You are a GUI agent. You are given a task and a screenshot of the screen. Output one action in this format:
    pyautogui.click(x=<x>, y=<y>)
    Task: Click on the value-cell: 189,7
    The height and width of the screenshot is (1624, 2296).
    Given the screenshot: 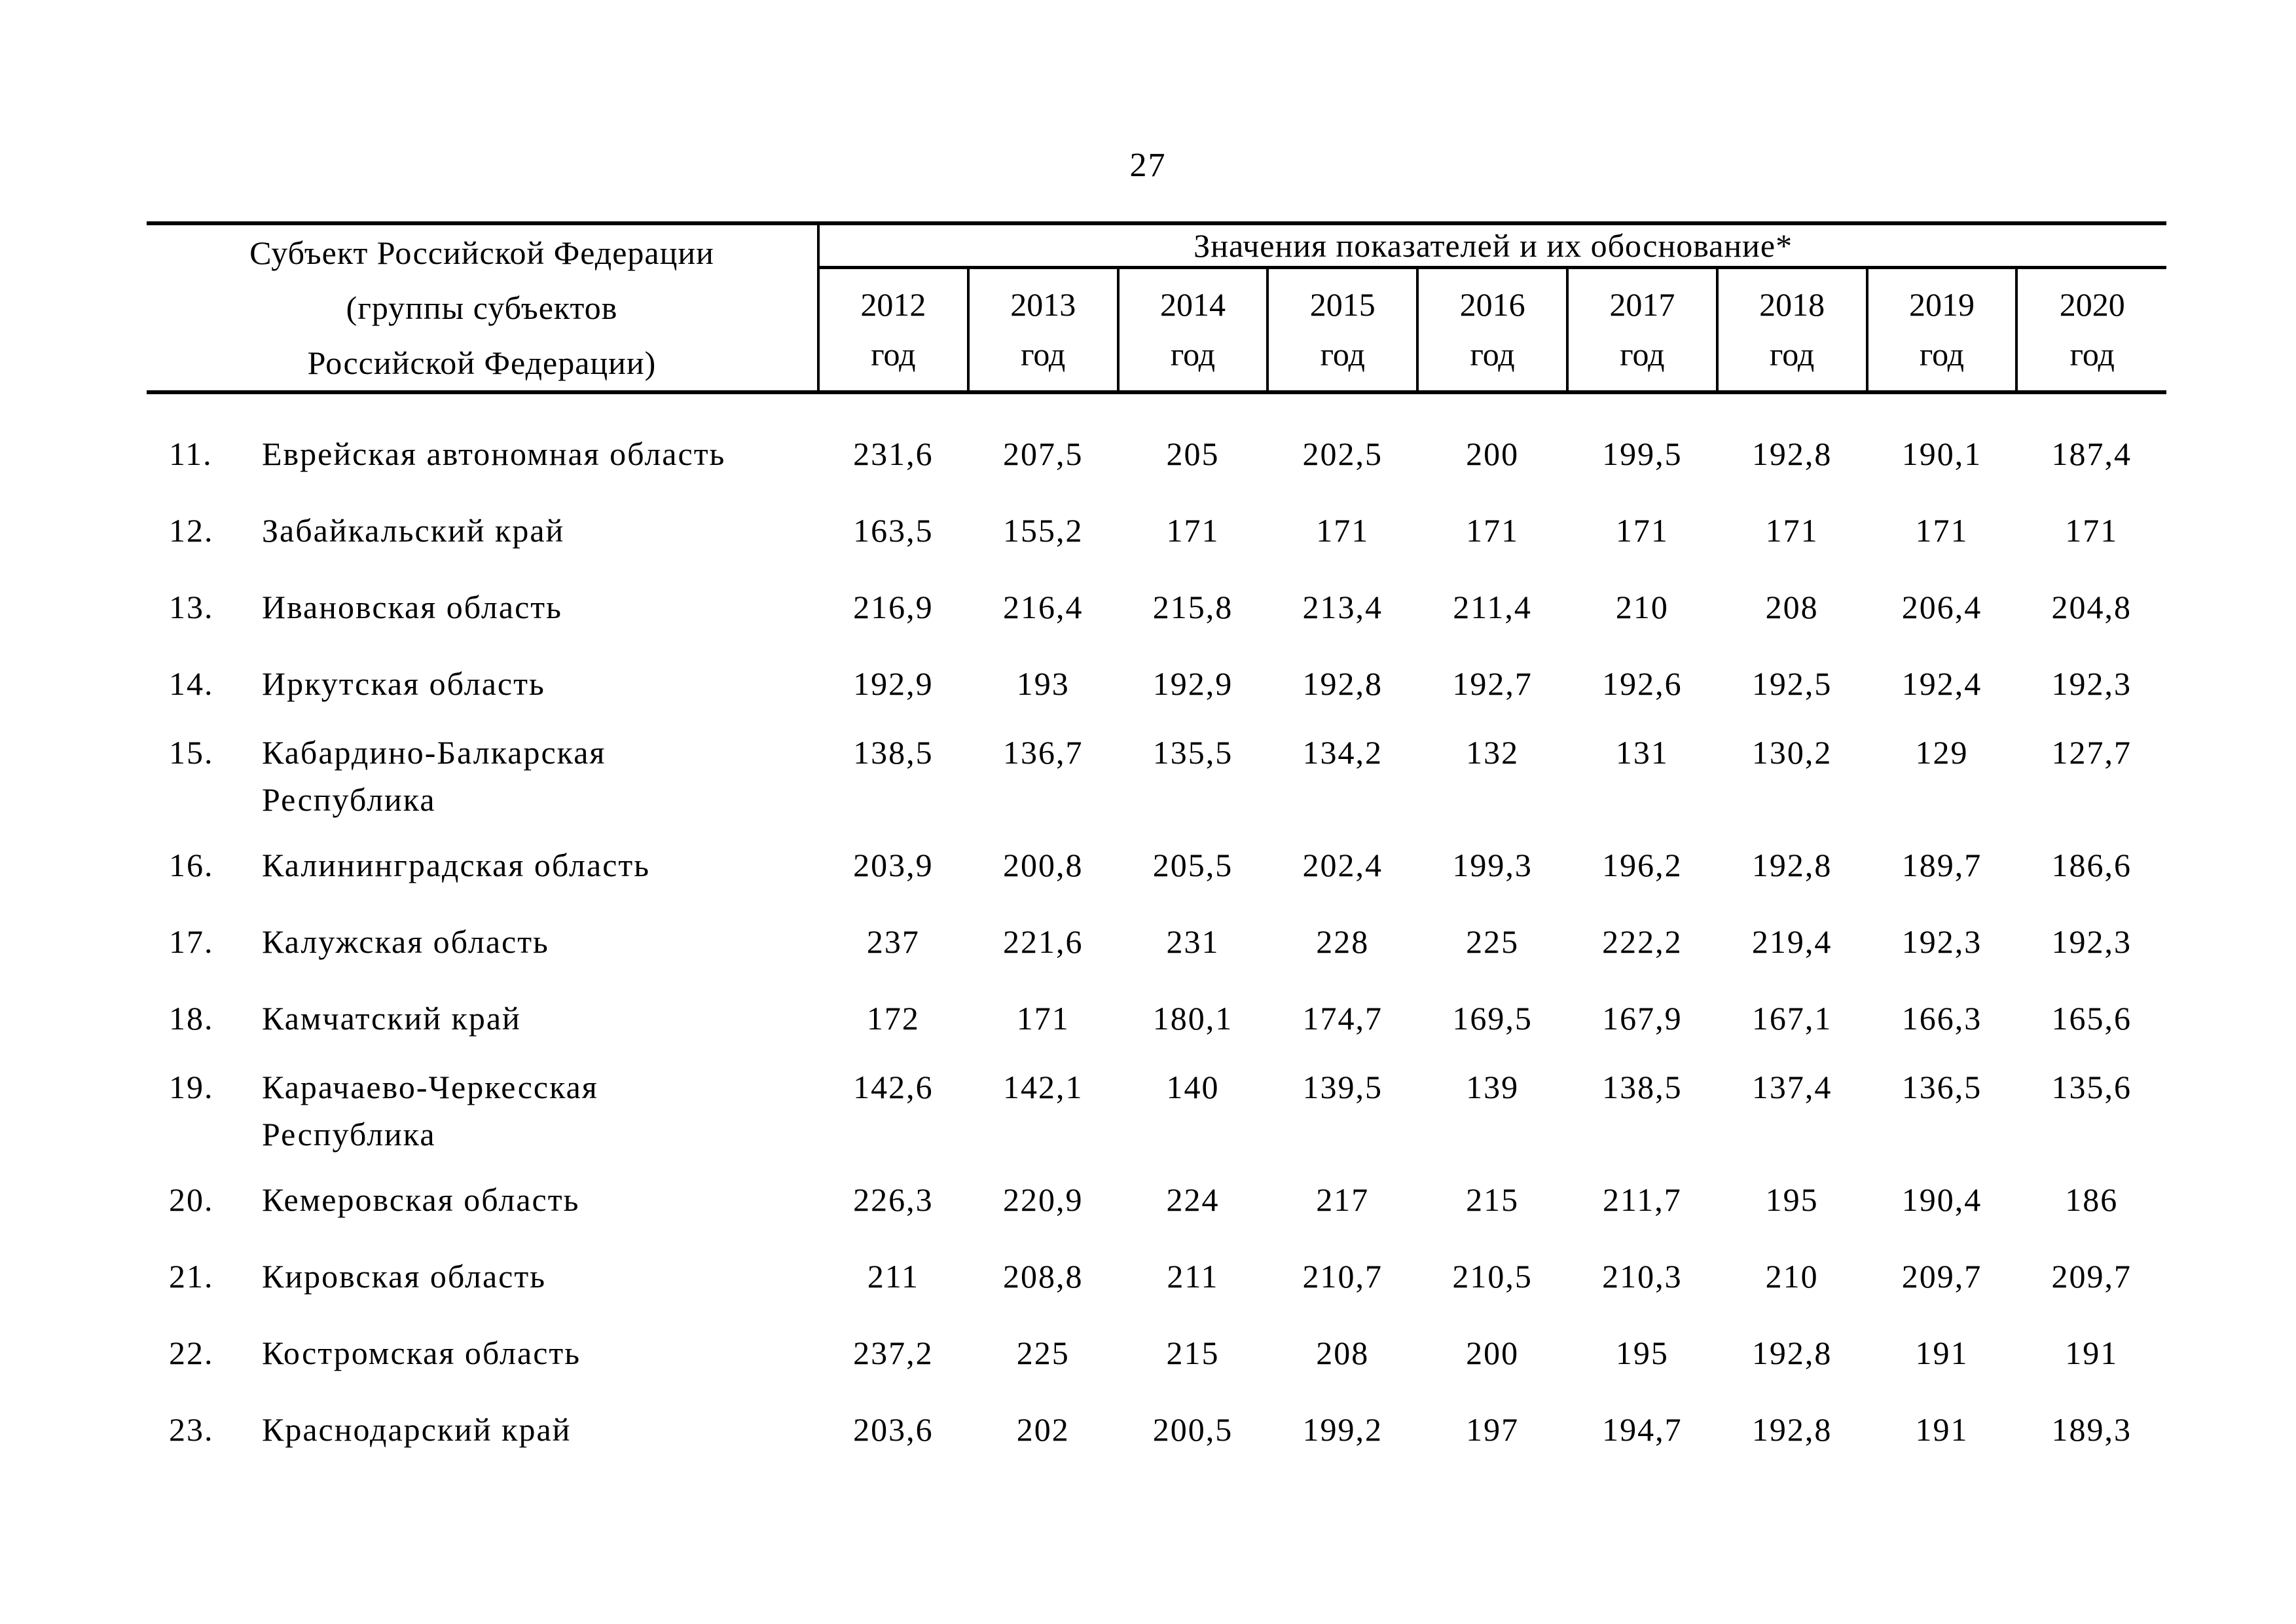 What is the action you would take?
    pyautogui.click(x=1941, y=865)
    